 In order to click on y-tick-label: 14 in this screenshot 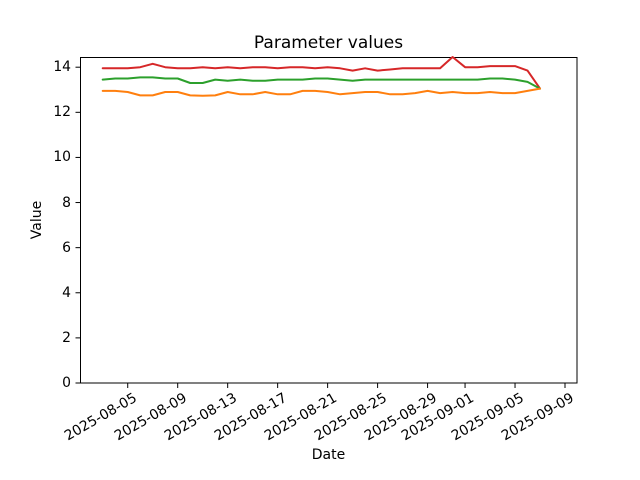, I will do `click(62, 67)`.